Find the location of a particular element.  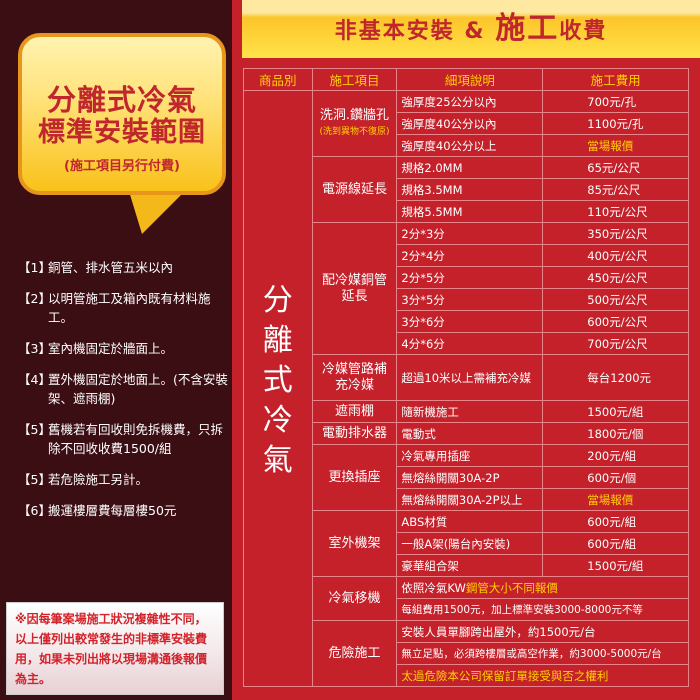

category-char: 冷 is located at coordinates (277, 420).